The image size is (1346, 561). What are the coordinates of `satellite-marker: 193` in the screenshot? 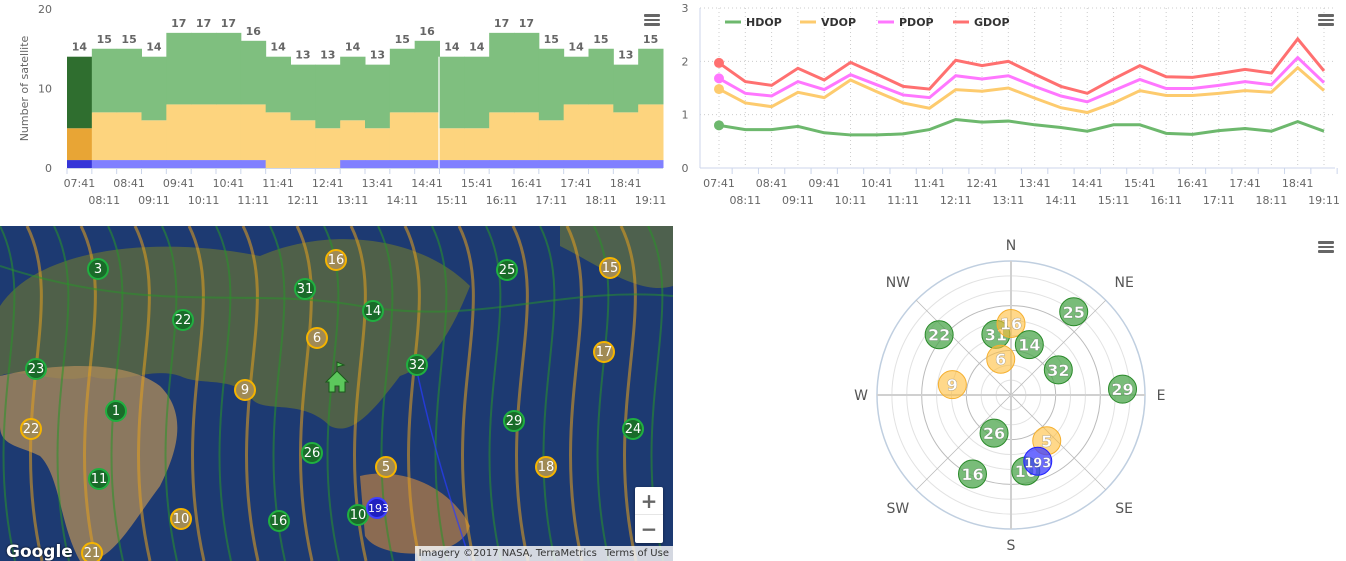 It's located at (377, 508).